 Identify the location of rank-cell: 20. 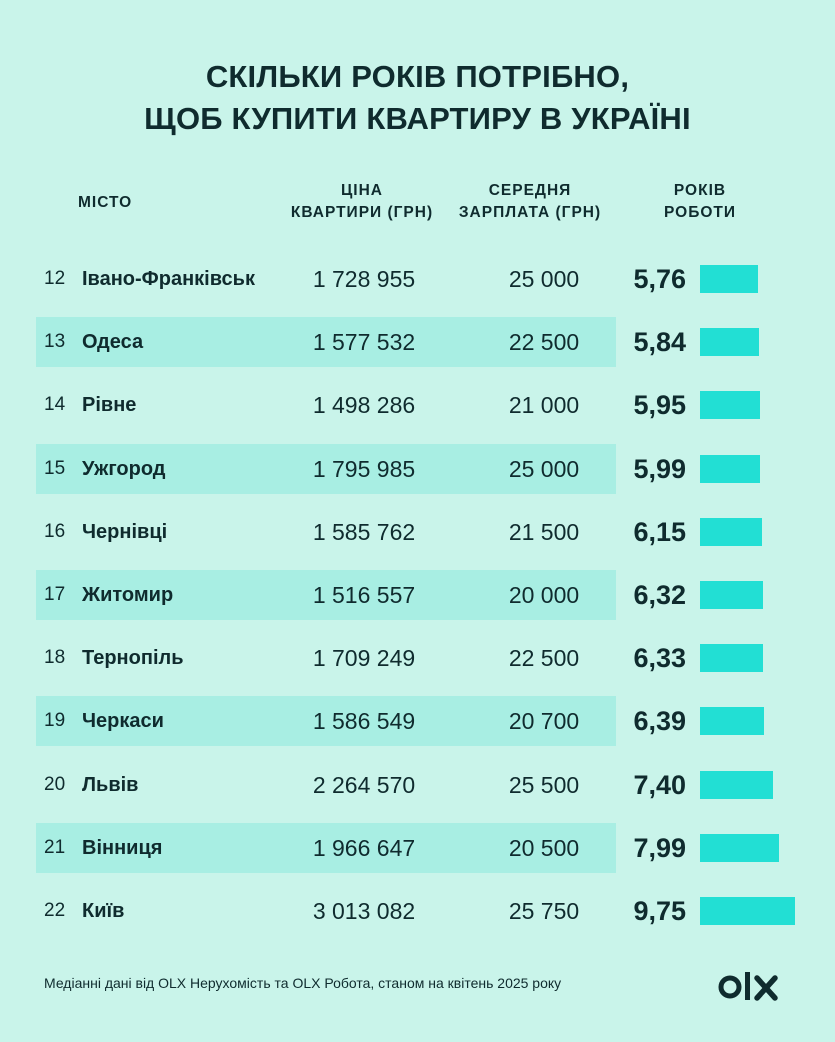
(55, 784).